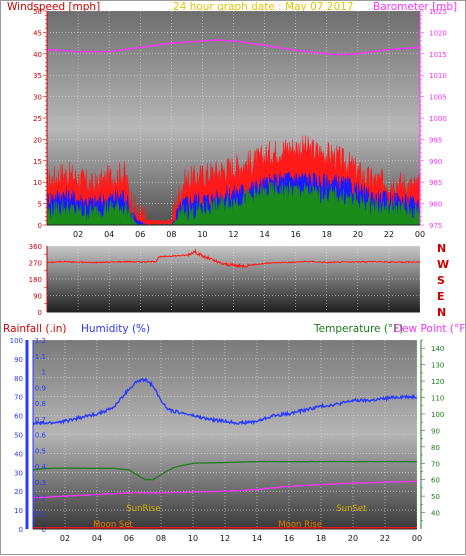 The image size is (466, 556). Describe the element at coordinates (358, 329) in the screenshot. I see `temperature-title: Temperature (°F)` at that location.